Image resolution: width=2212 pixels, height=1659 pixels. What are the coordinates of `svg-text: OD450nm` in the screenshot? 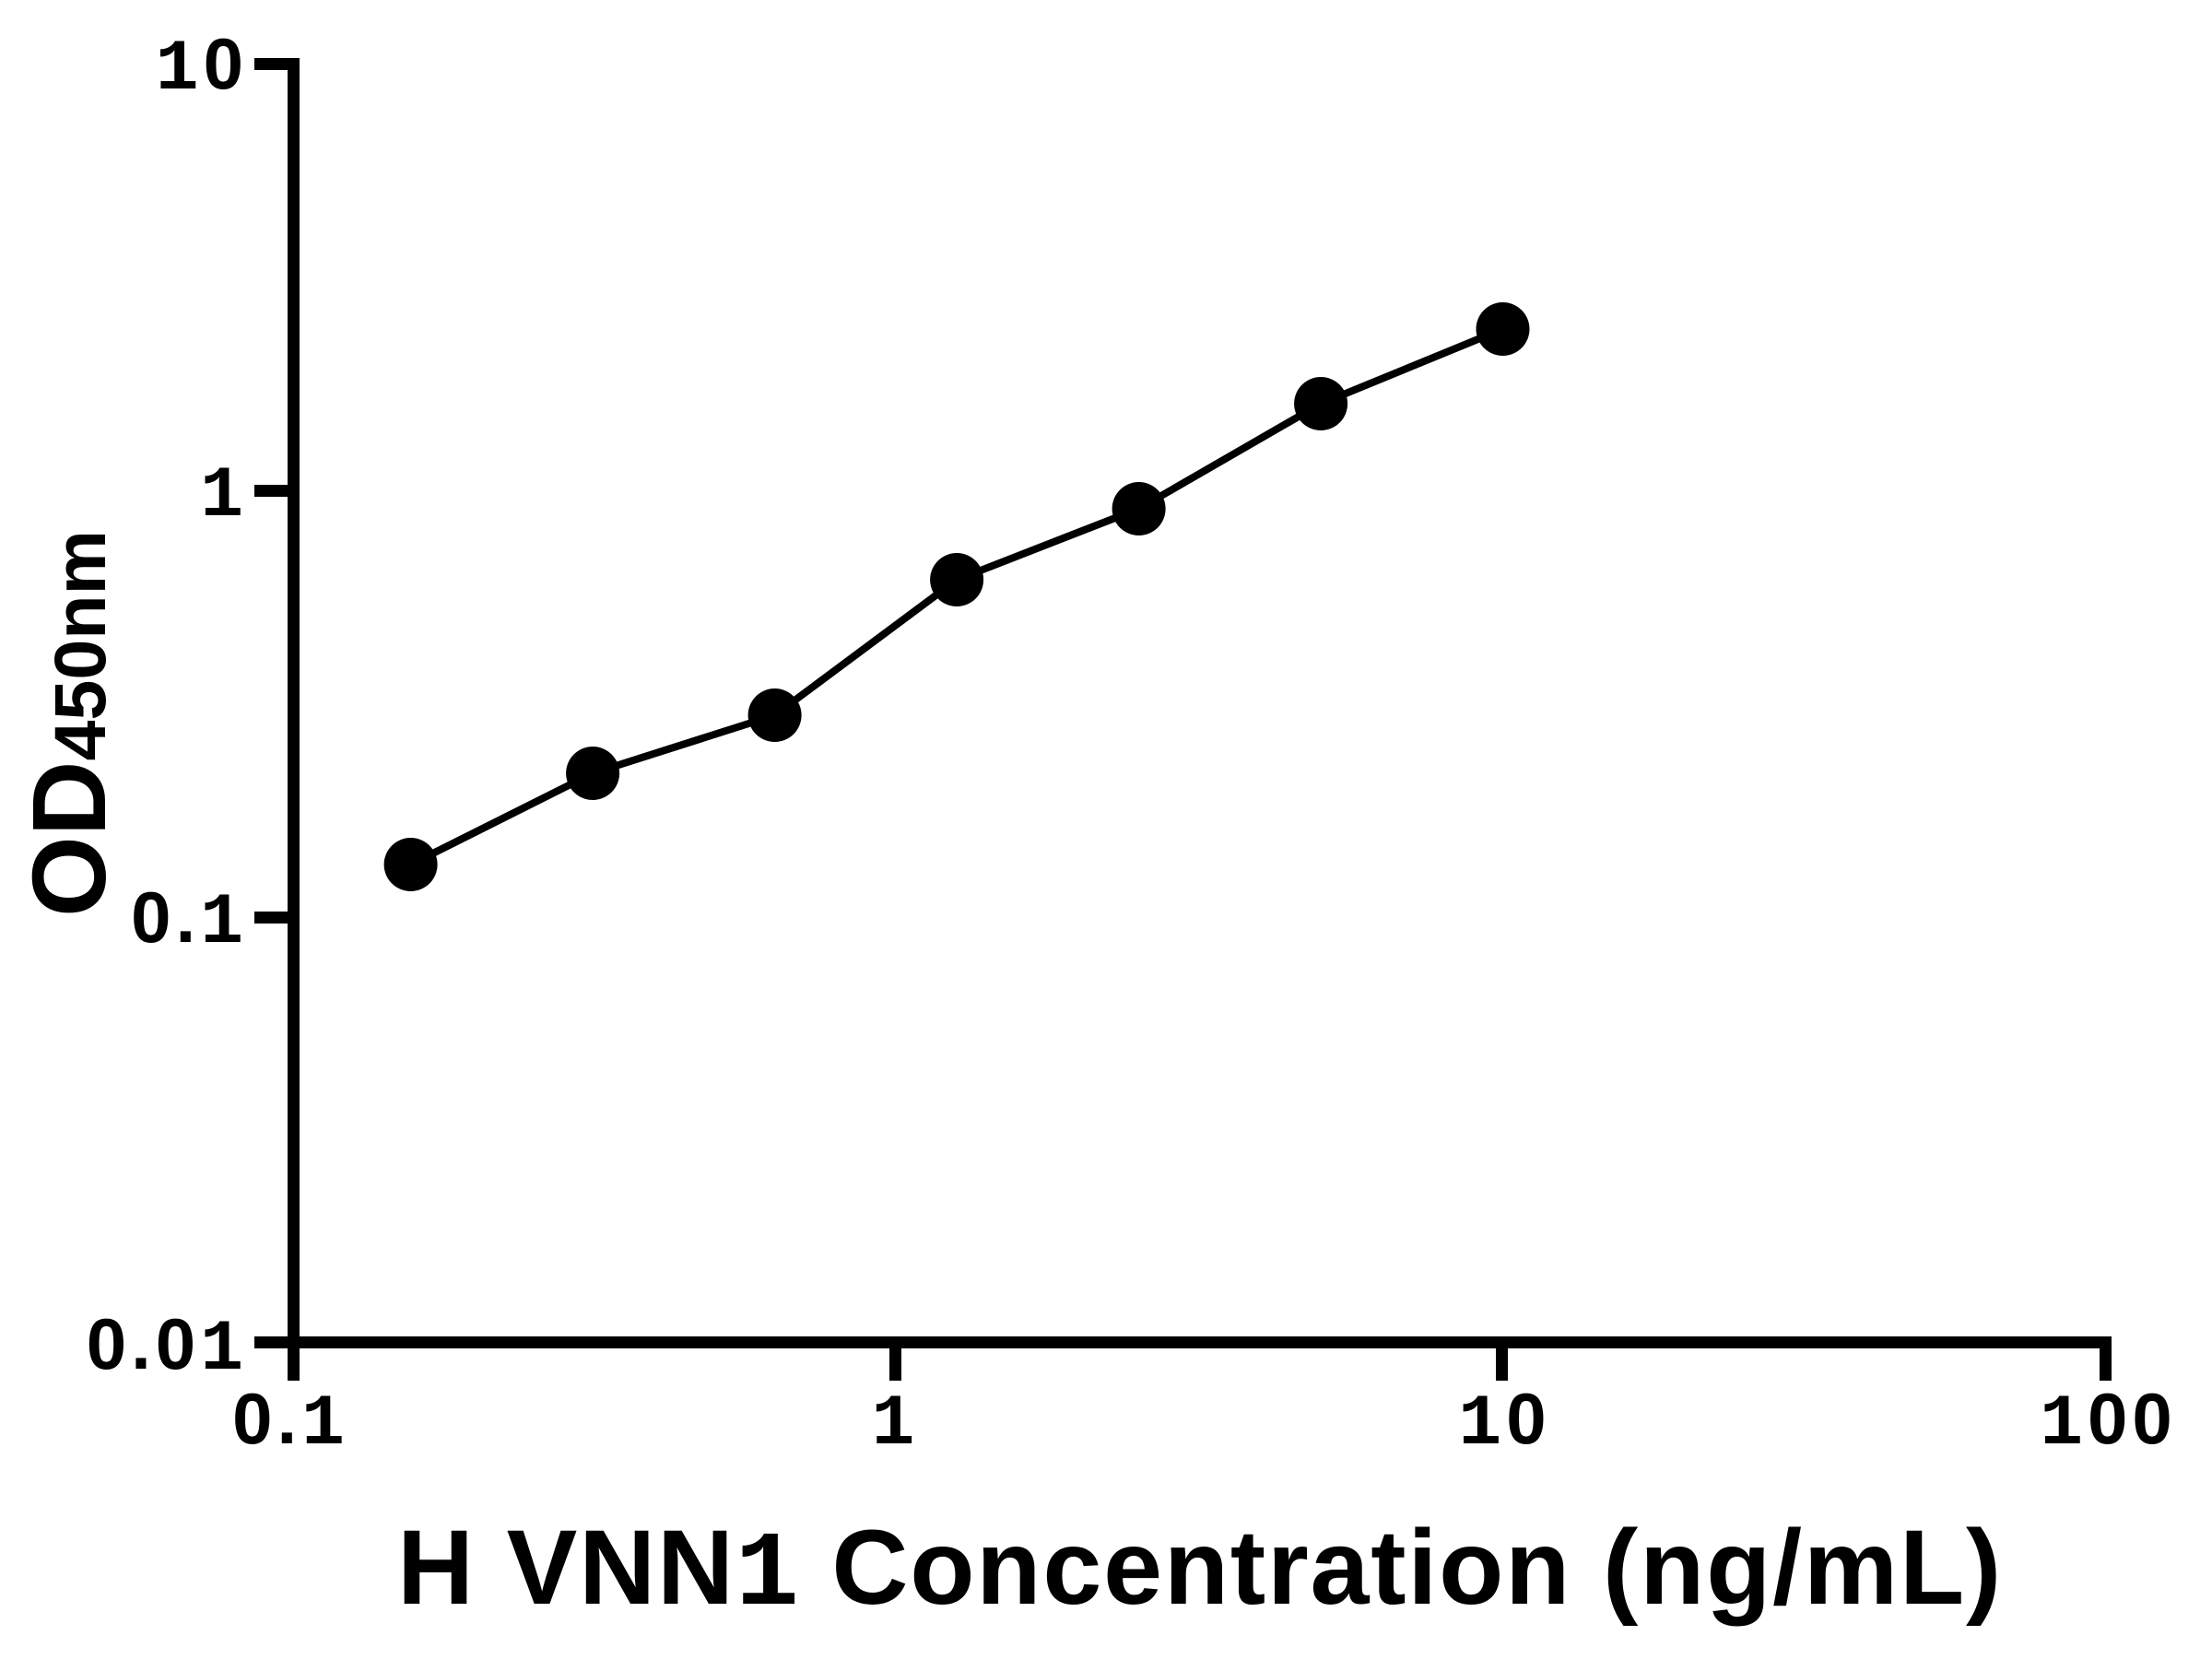 It's located at (69, 723).